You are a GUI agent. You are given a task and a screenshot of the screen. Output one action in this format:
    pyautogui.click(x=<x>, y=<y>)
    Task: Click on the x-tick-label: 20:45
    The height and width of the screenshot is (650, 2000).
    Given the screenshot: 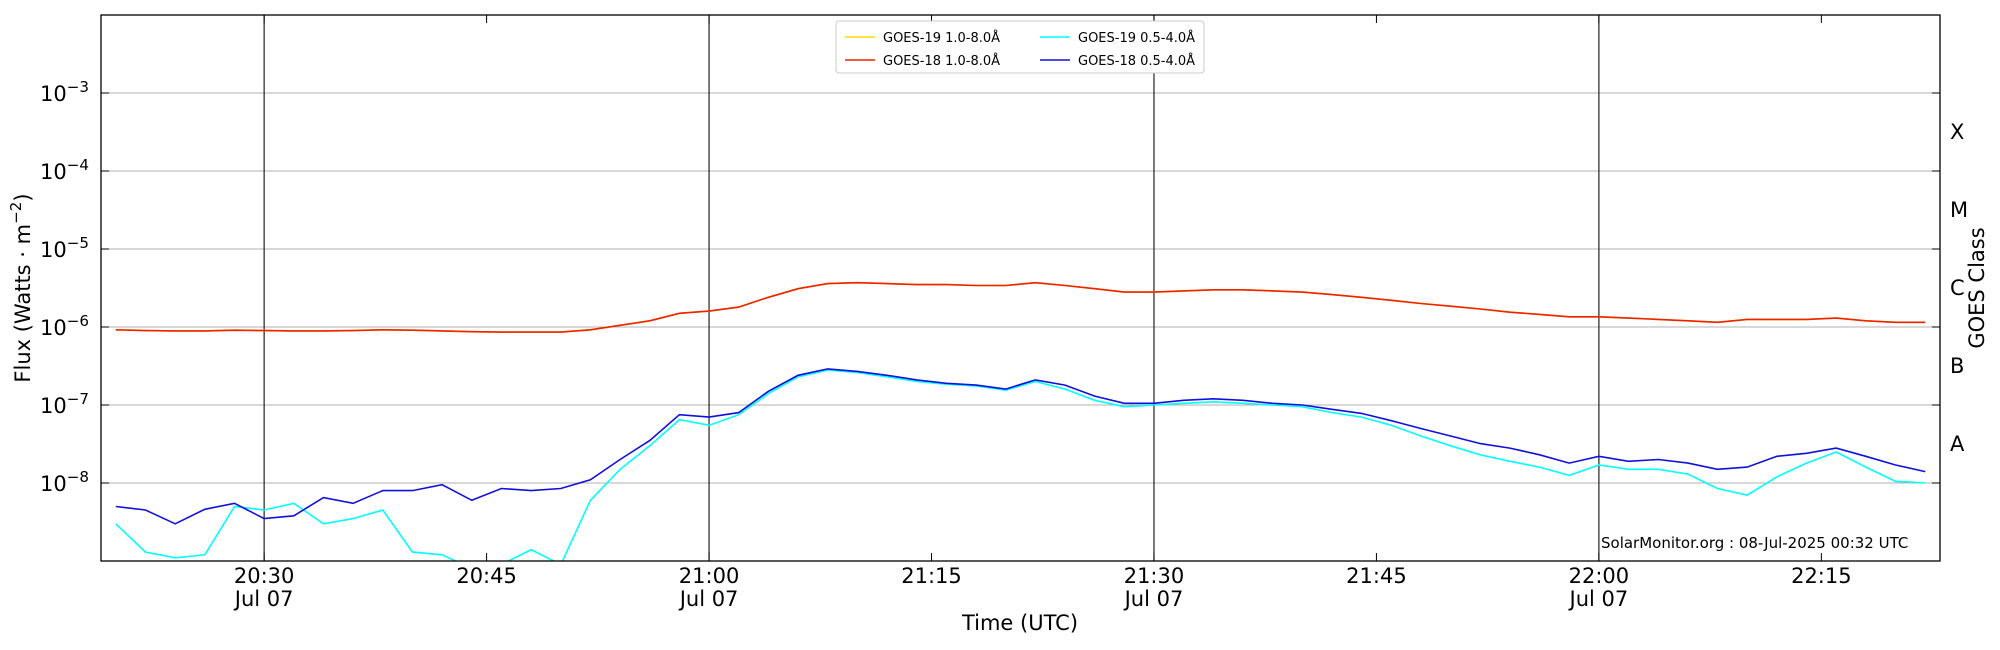 What is the action you would take?
    pyautogui.click(x=486, y=576)
    